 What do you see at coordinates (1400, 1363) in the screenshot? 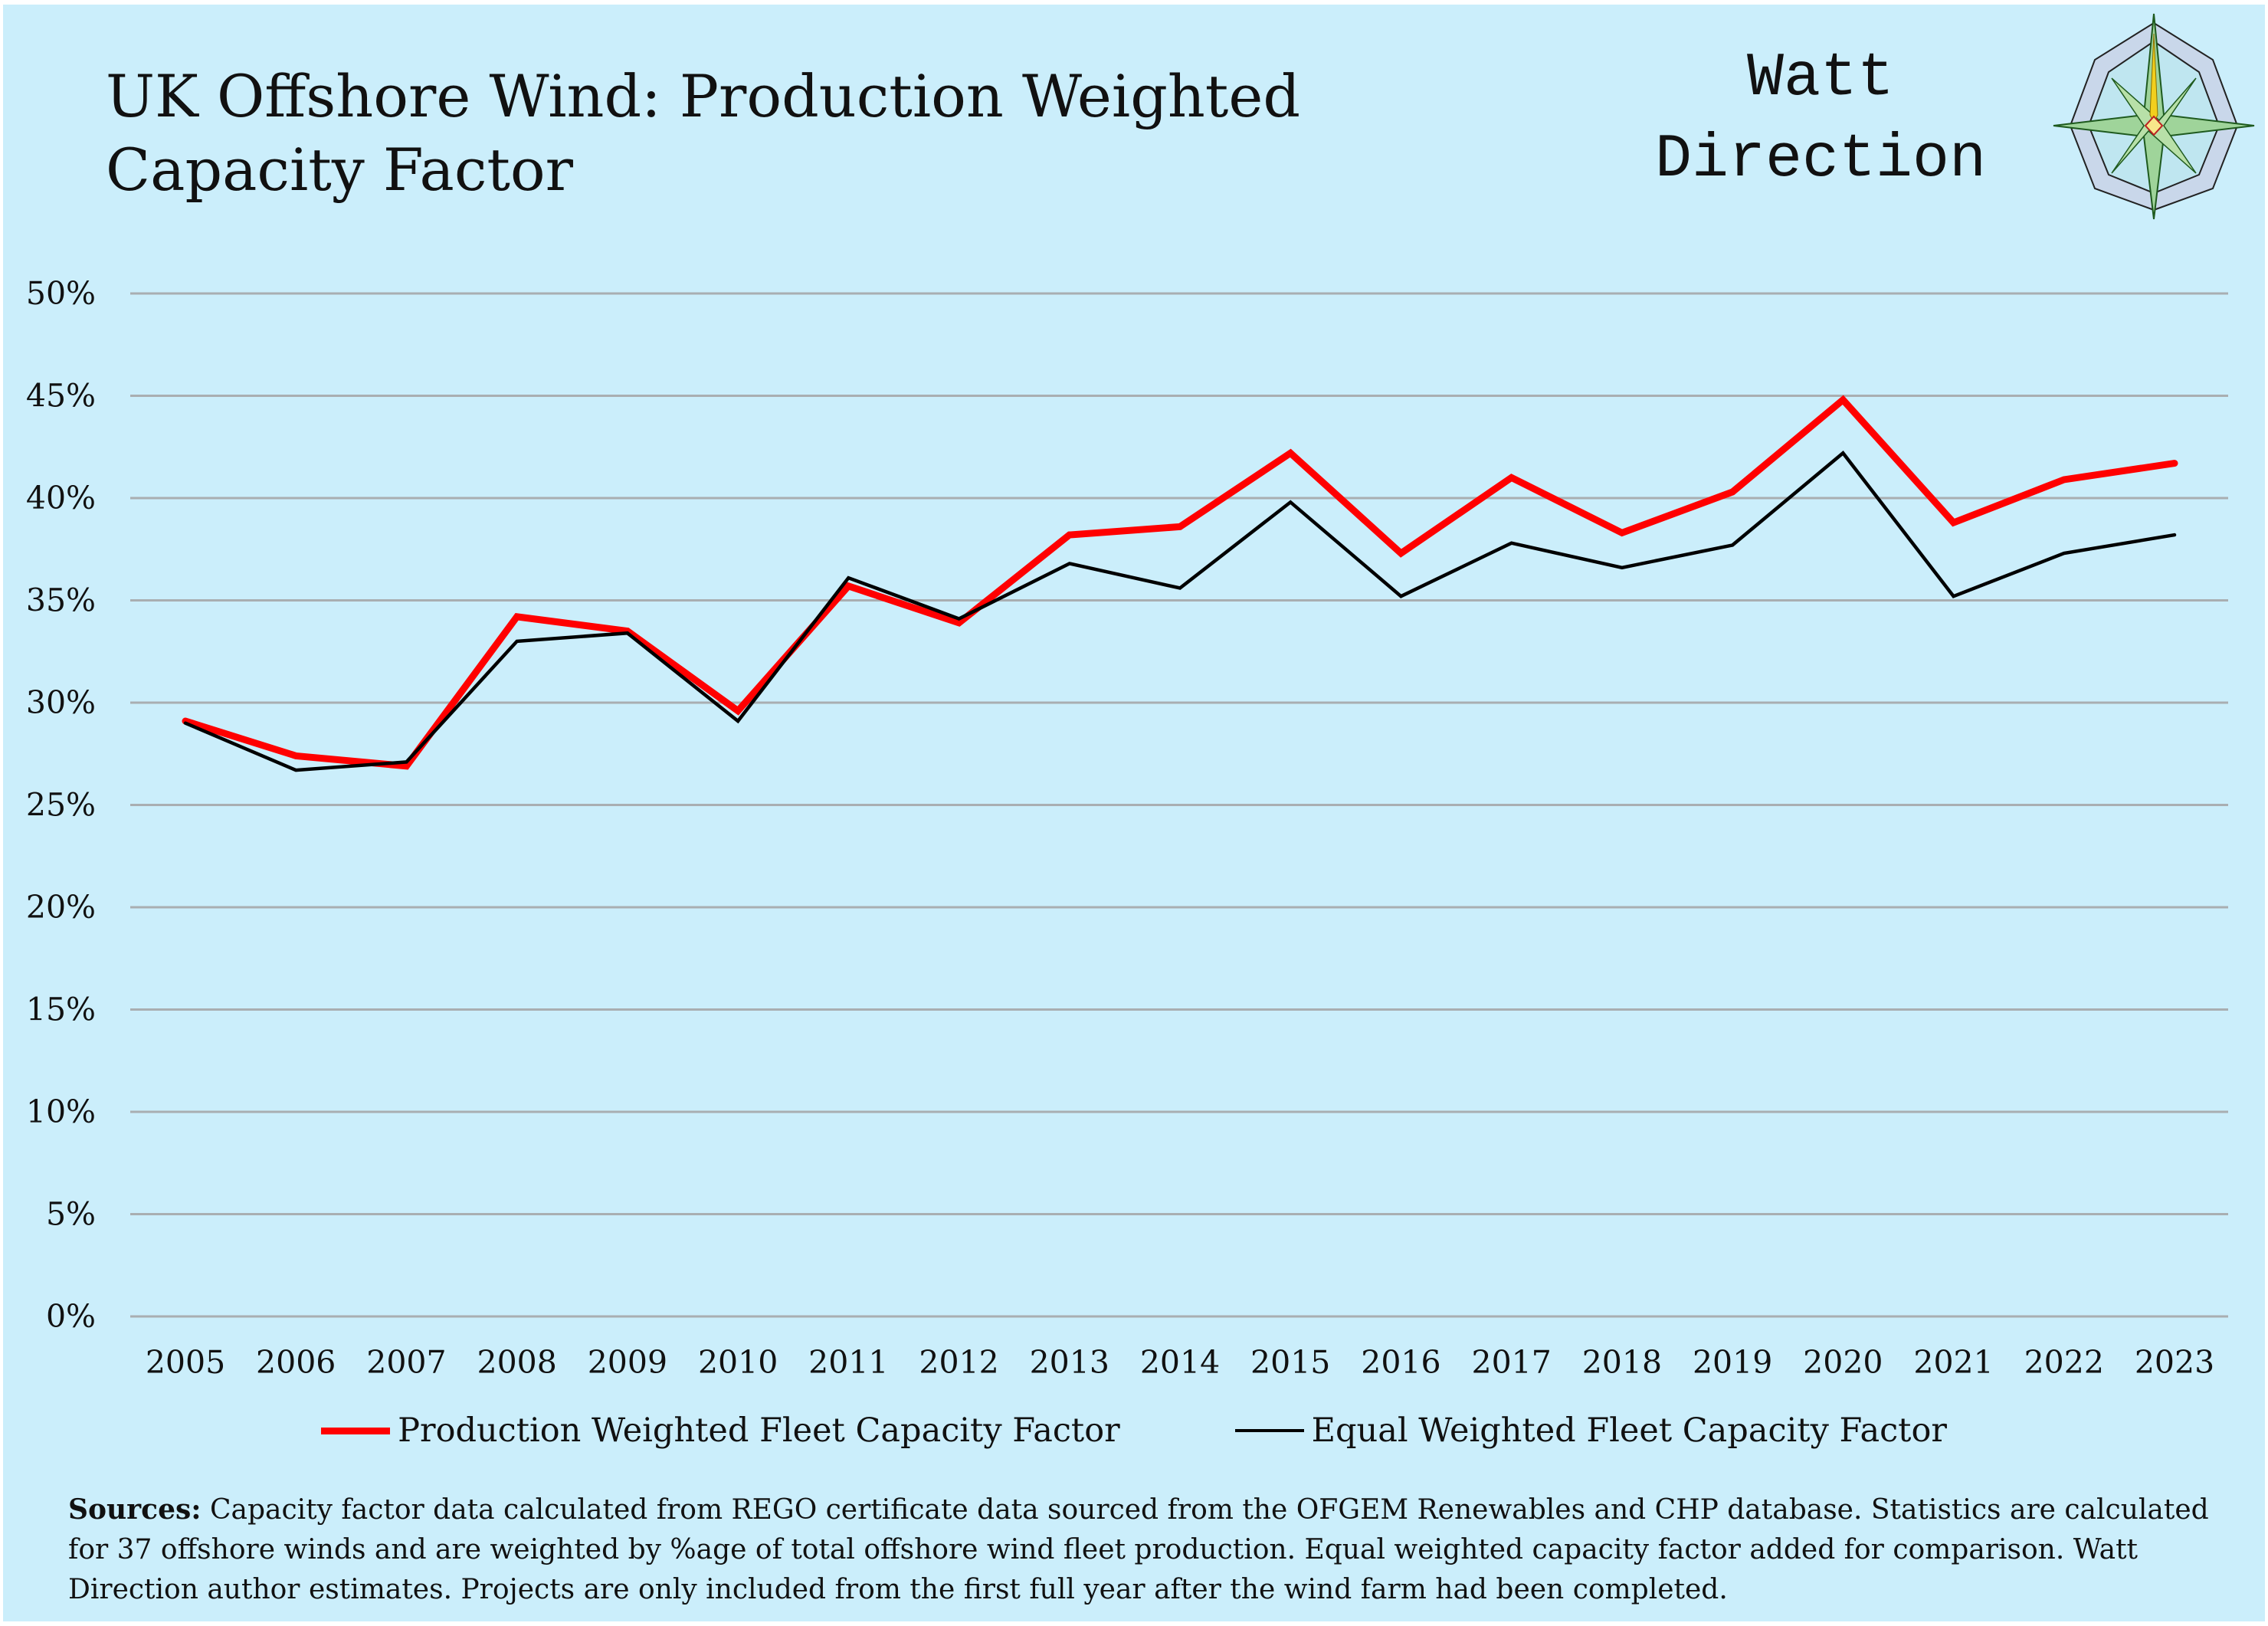
I see `x-tick-label: 2016` at bounding box center [1400, 1363].